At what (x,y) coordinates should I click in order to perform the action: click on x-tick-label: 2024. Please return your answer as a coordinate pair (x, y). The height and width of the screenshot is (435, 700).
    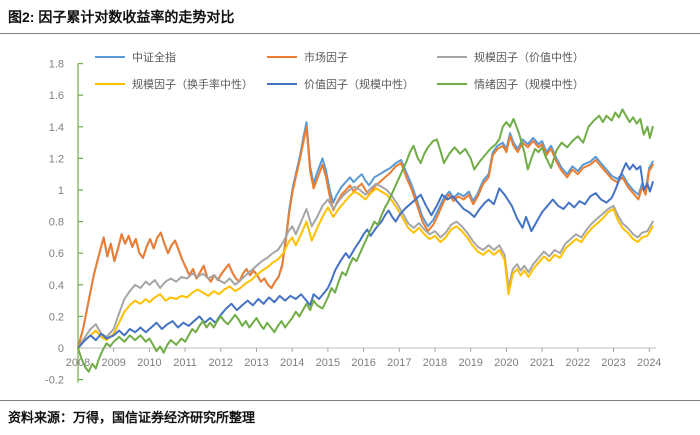
    Looking at the image, I should click on (649, 363).